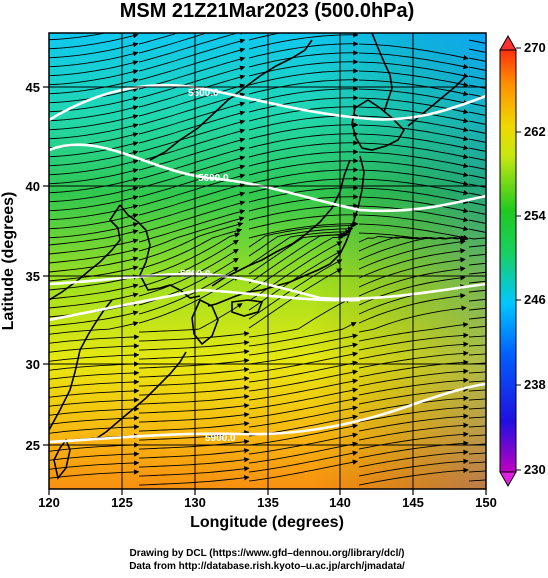 The width and height of the screenshot is (548, 578). Describe the element at coordinates (8, 261) in the screenshot. I see `y-axis-label: Latitude (degrees)` at that location.